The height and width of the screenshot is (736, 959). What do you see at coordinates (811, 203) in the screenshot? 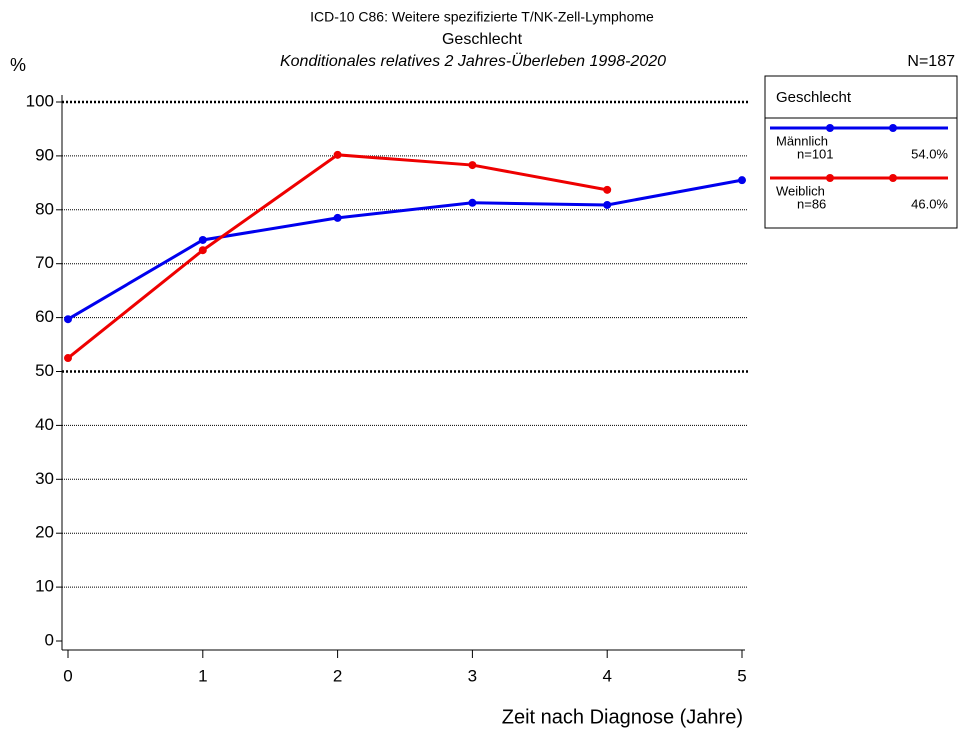
I see `legend-count: n=86` at bounding box center [811, 203].